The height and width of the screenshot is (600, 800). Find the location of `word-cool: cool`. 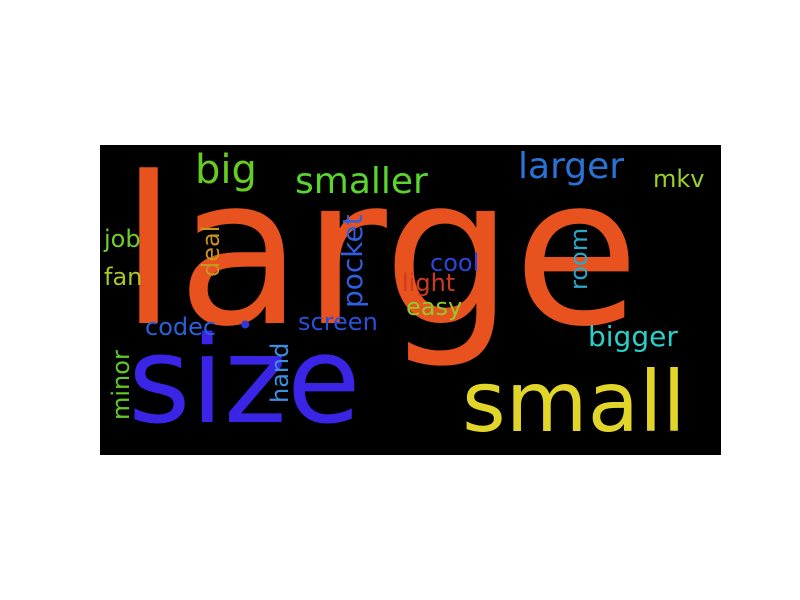

word-cool: cool is located at coordinates (454, 263).